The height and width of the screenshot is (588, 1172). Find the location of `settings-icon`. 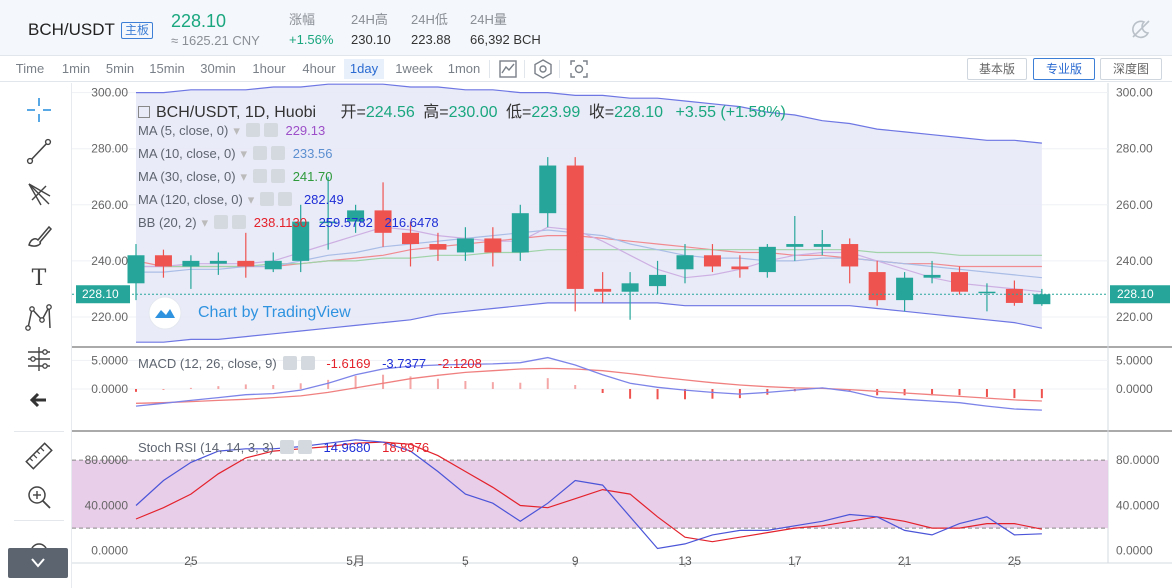

settings-icon is located at coordinates (543, 69).